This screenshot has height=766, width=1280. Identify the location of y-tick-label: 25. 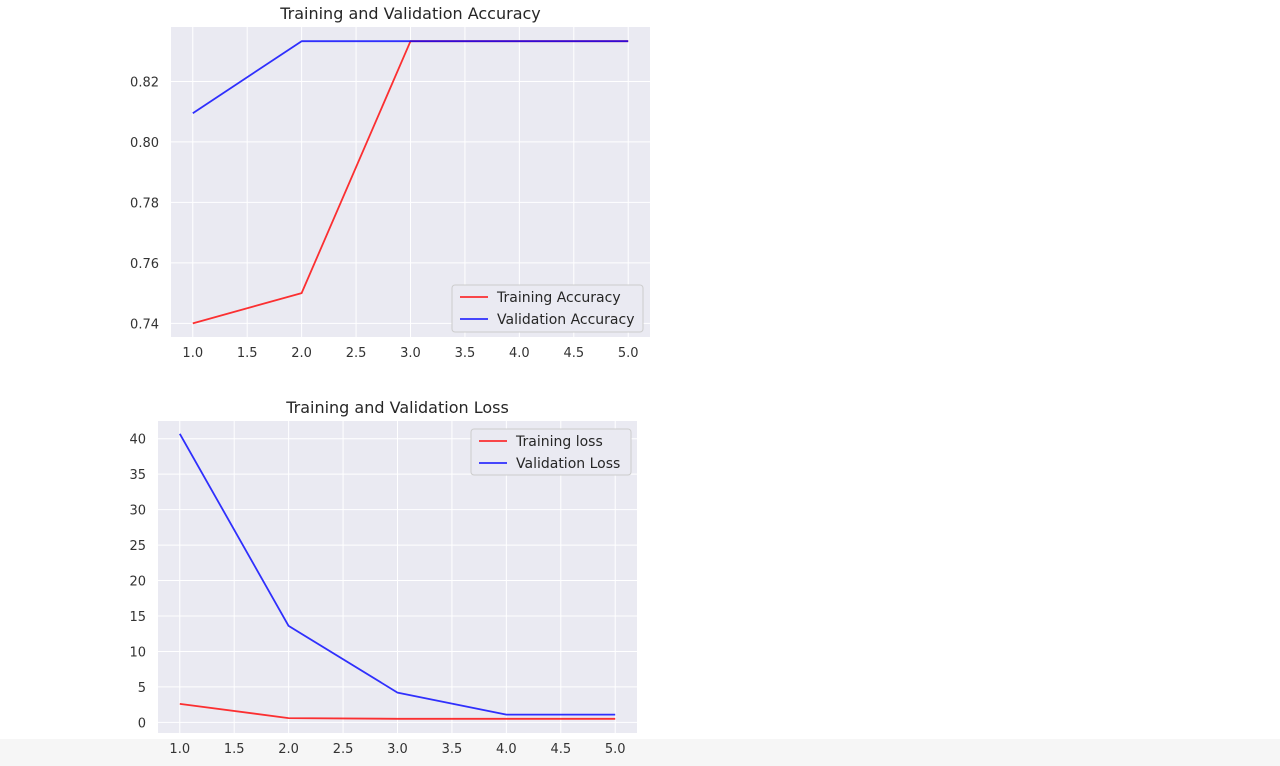
(137, 546).